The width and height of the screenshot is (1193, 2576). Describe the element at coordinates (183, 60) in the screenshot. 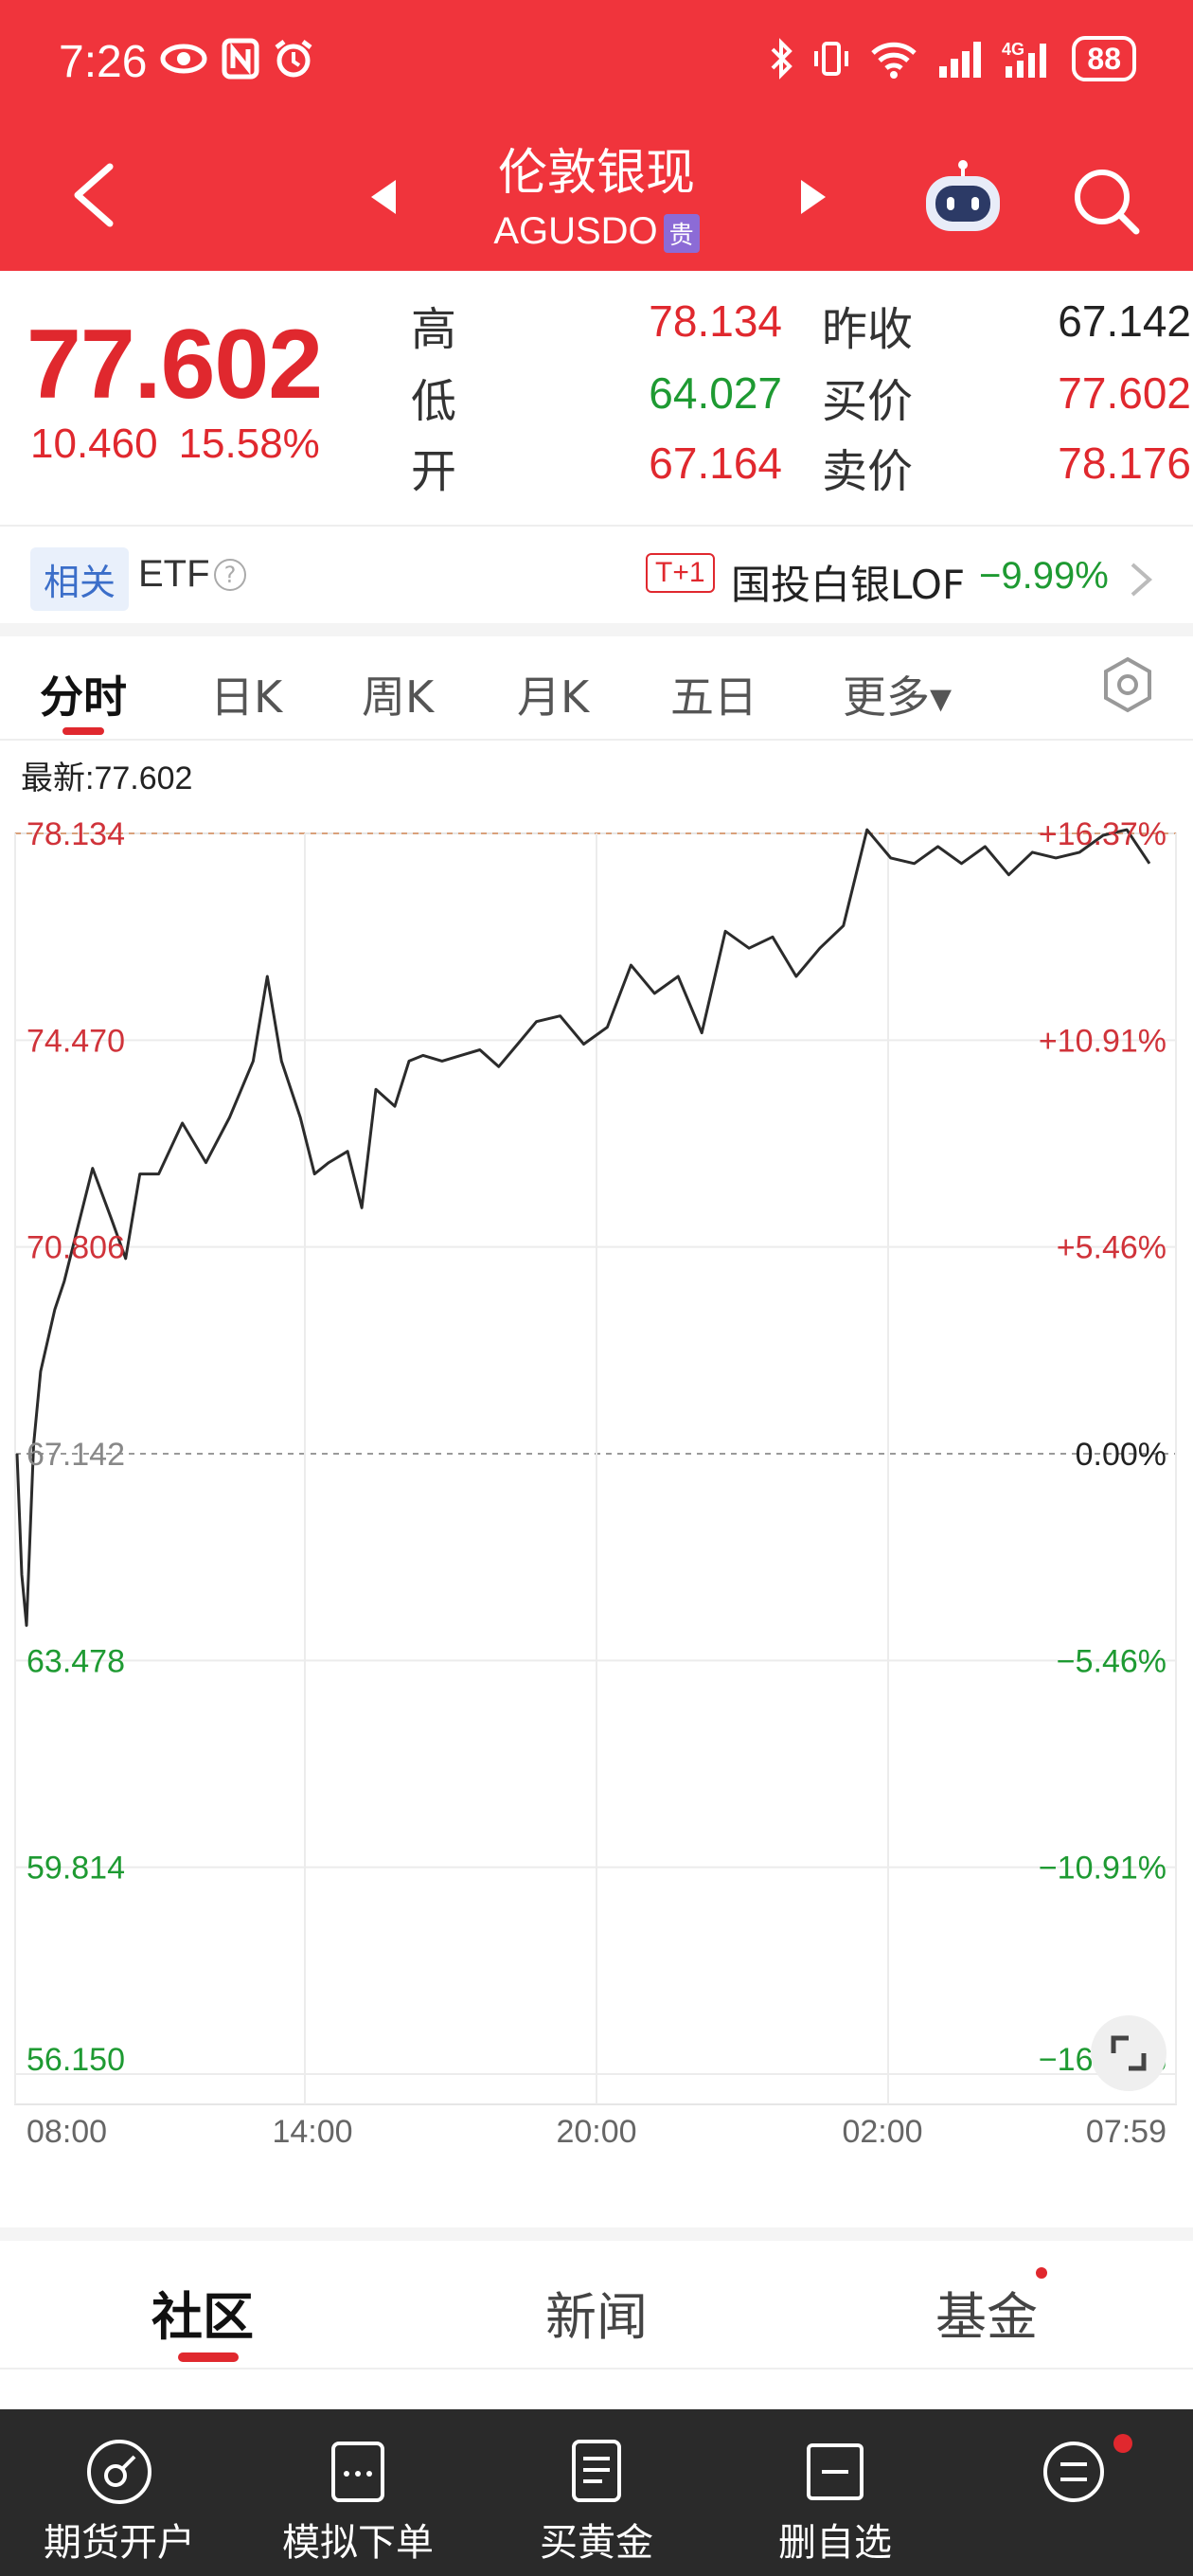

I see `eye-icon` at that location.